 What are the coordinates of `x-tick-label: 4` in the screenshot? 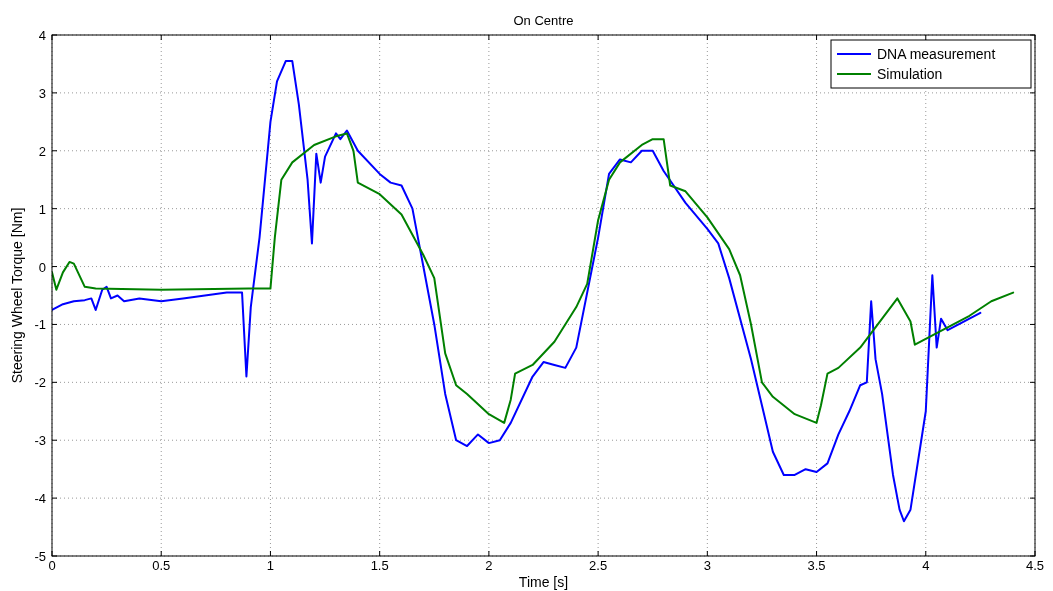 It's located at (926, 565).